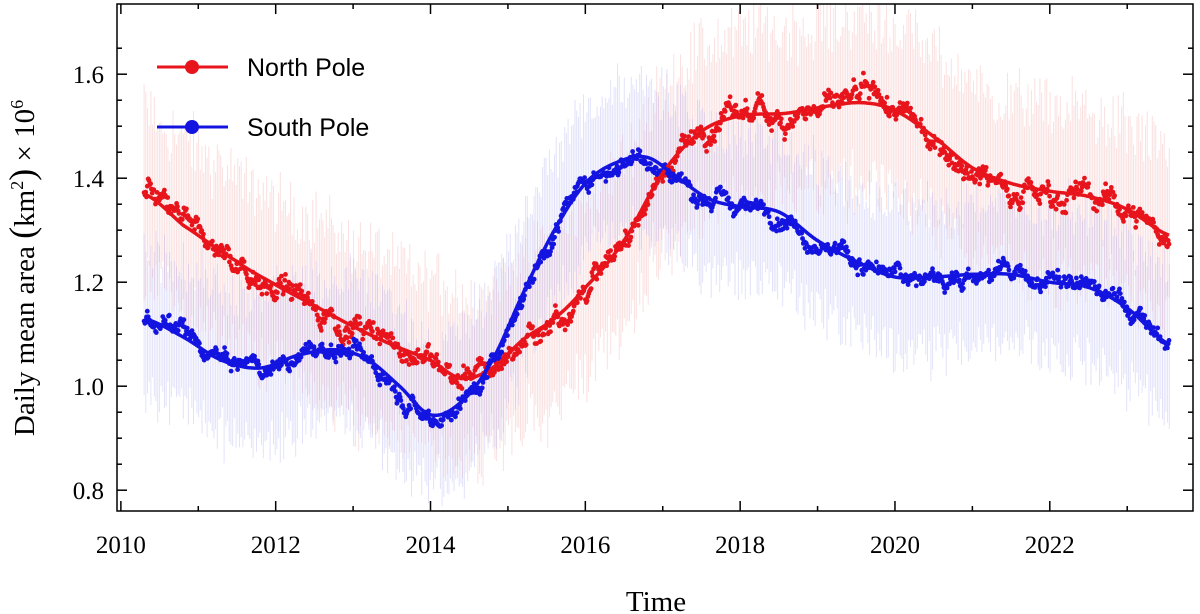  What do you see at coordinates (88, 283) in the screenshot?
I see `y-tick-label-2: 1.2` at bounding box center [88, 283].